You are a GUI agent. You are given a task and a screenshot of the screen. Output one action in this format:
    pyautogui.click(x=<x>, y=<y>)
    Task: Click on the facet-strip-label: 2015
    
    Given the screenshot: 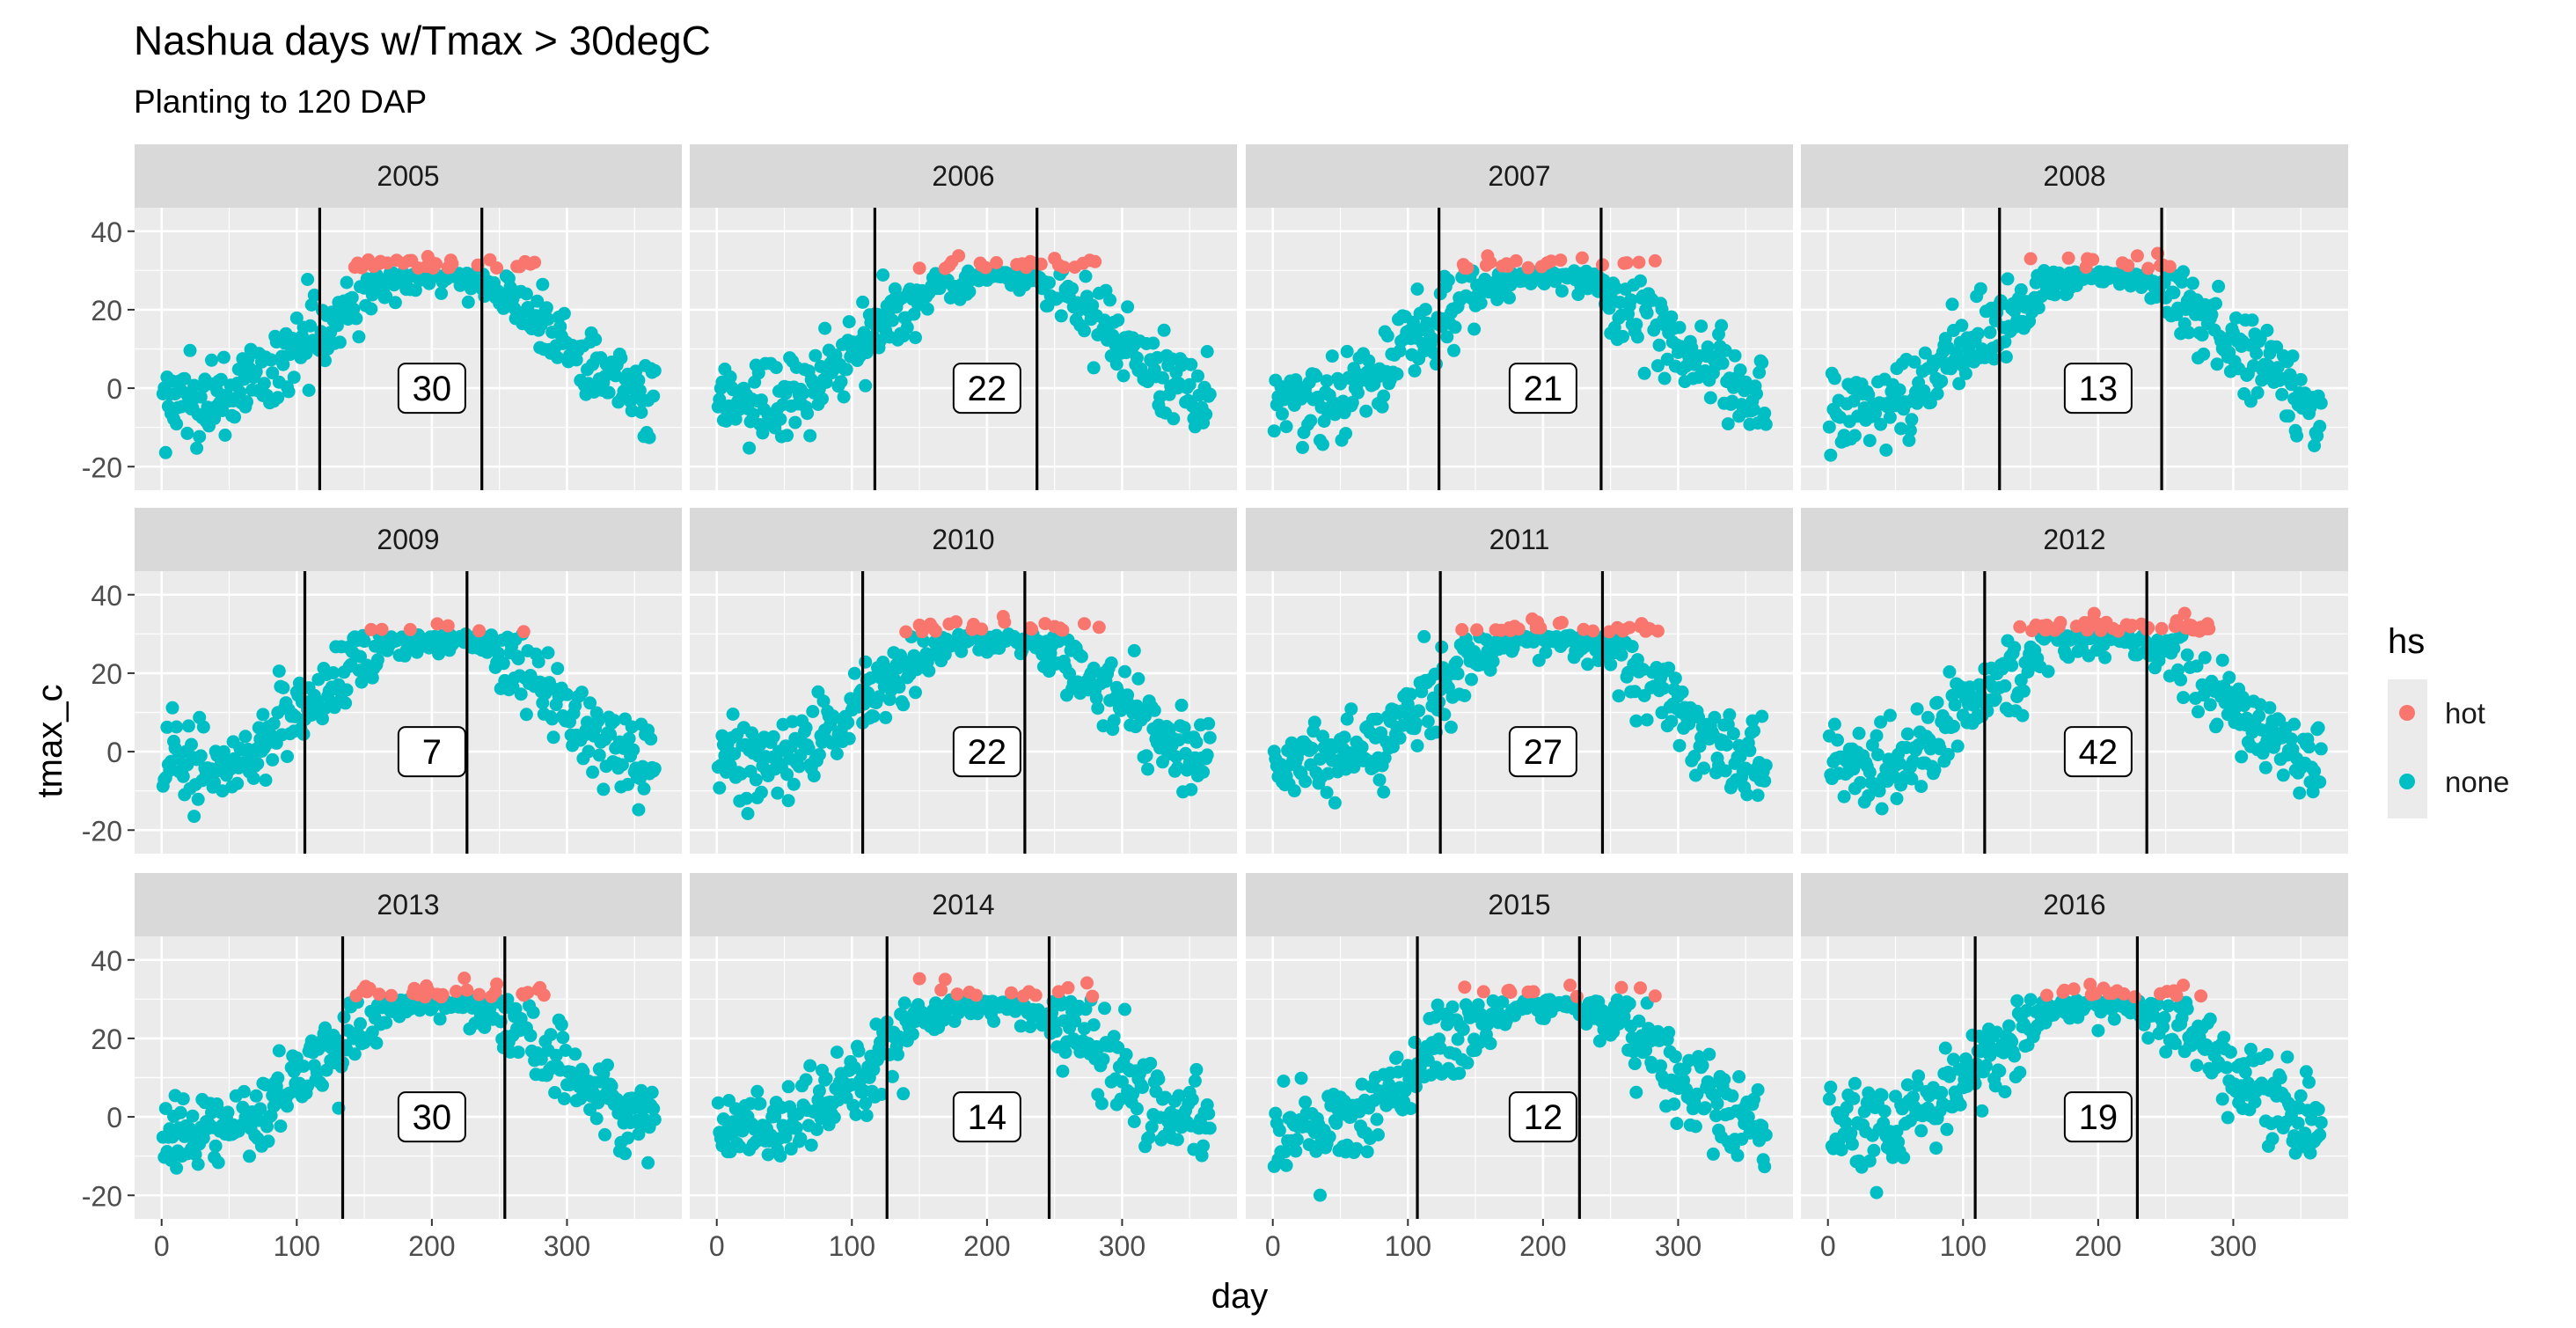 What is the action you would take?
    pyautogui.click(x=1519, y=905)
    